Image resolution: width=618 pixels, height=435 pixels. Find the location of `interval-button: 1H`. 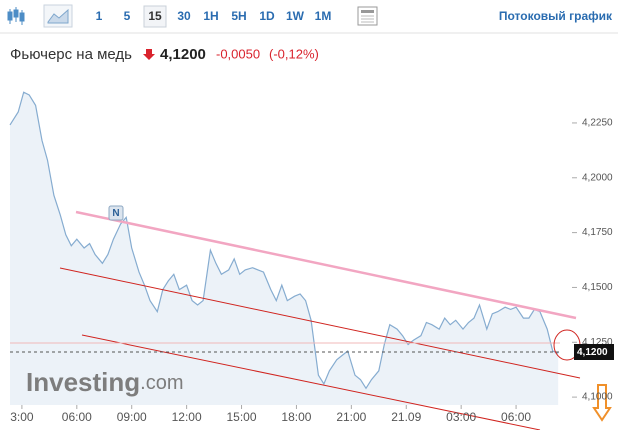

interval-button: 1H is located at coordinates (210, 16).